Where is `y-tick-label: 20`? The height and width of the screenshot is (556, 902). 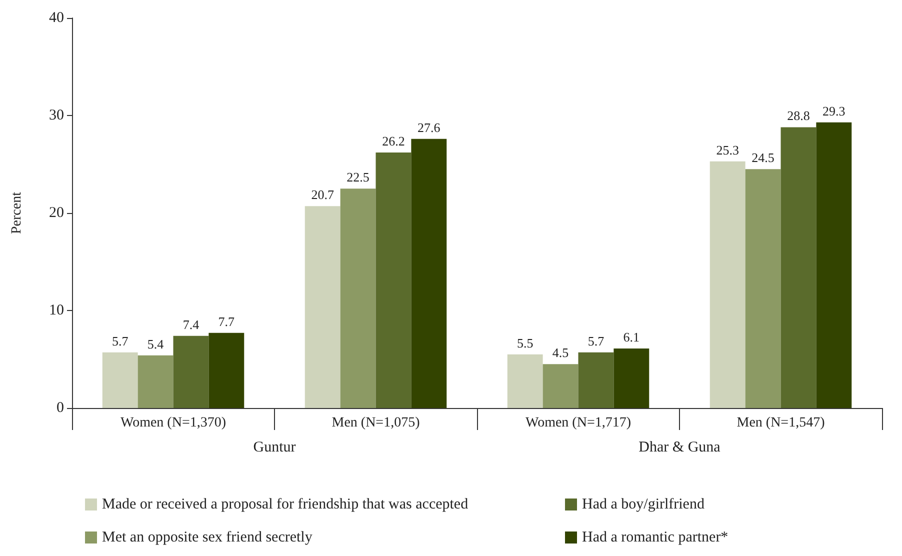
y-tick-label: 20 is located at coordinates (56, 213).